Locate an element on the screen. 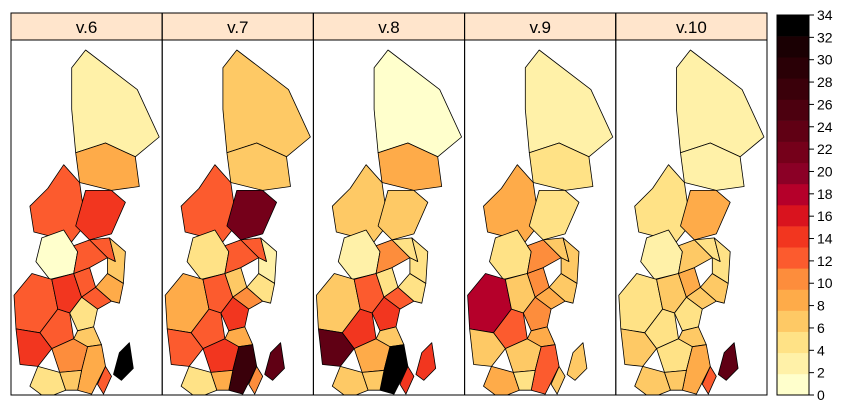 Image resolution: width=846 pixels, height=411 pixels. panel-title: v.8 is located at coordinates (388, 27).